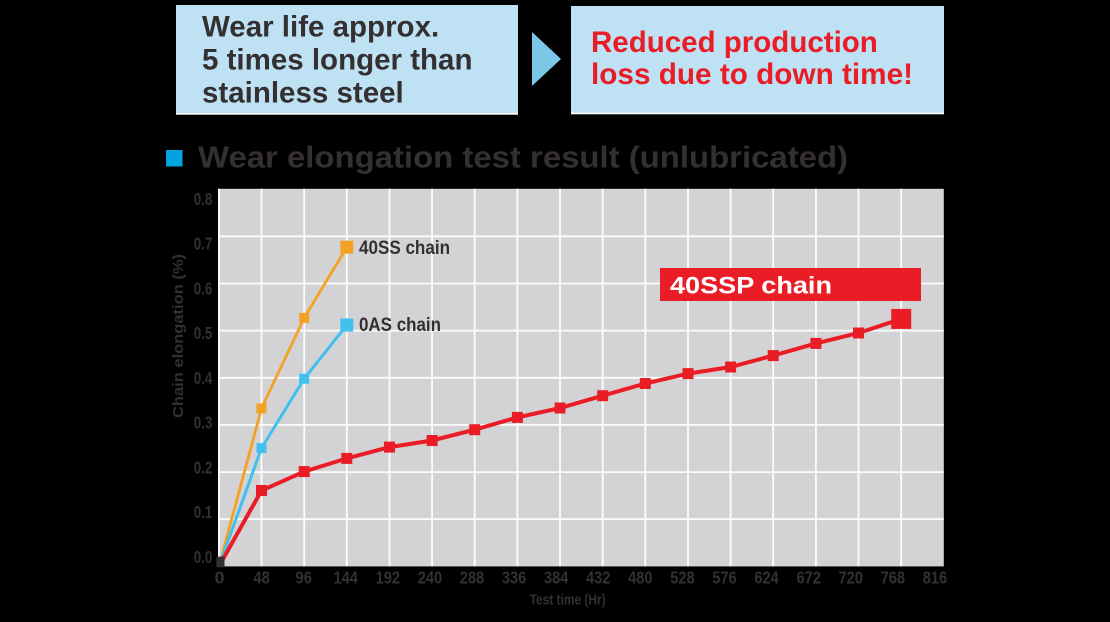  I want to click on svg-text: 0.0, so click(203, 557).